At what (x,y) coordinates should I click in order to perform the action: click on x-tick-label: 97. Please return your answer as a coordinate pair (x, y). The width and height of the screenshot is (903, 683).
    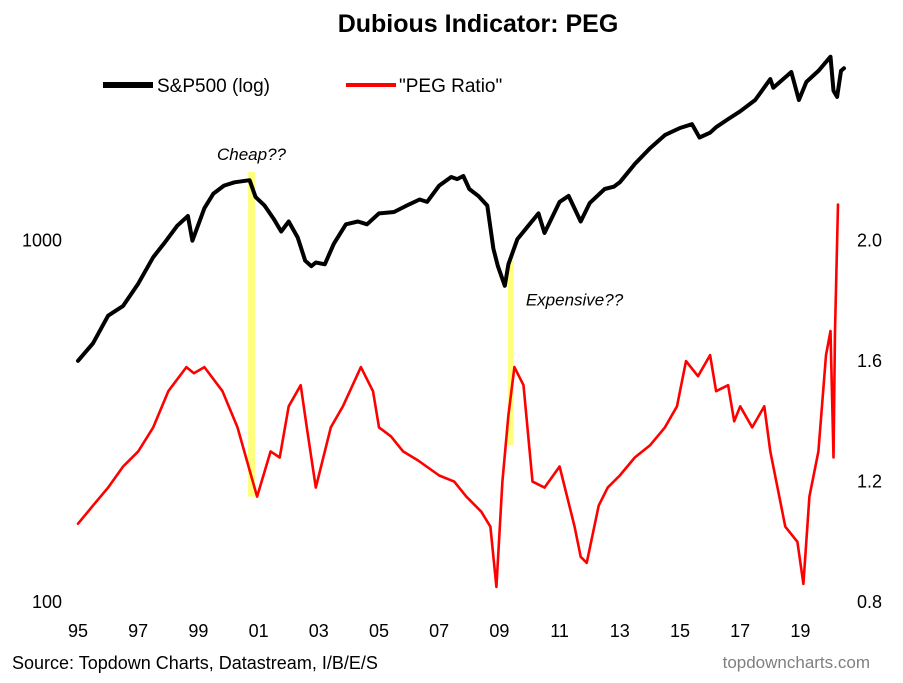
    Looking at the image, I should click on (138, 631).